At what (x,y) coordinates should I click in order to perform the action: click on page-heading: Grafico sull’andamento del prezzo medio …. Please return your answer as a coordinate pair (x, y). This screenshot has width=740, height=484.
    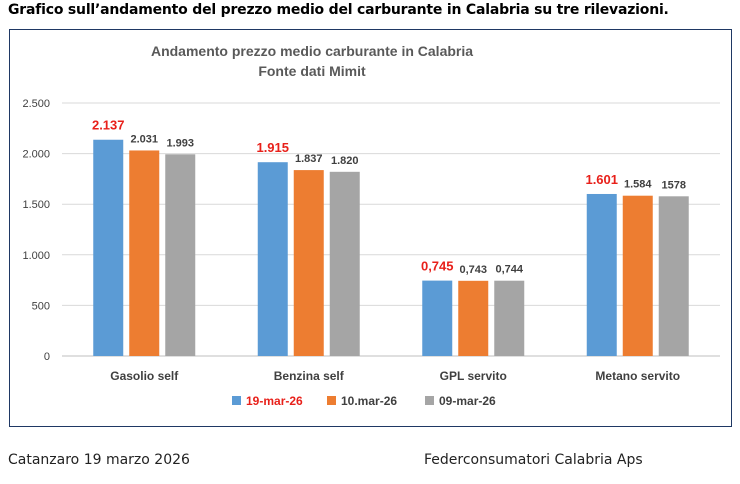
    Looking at the image, I should click on (338, 10).